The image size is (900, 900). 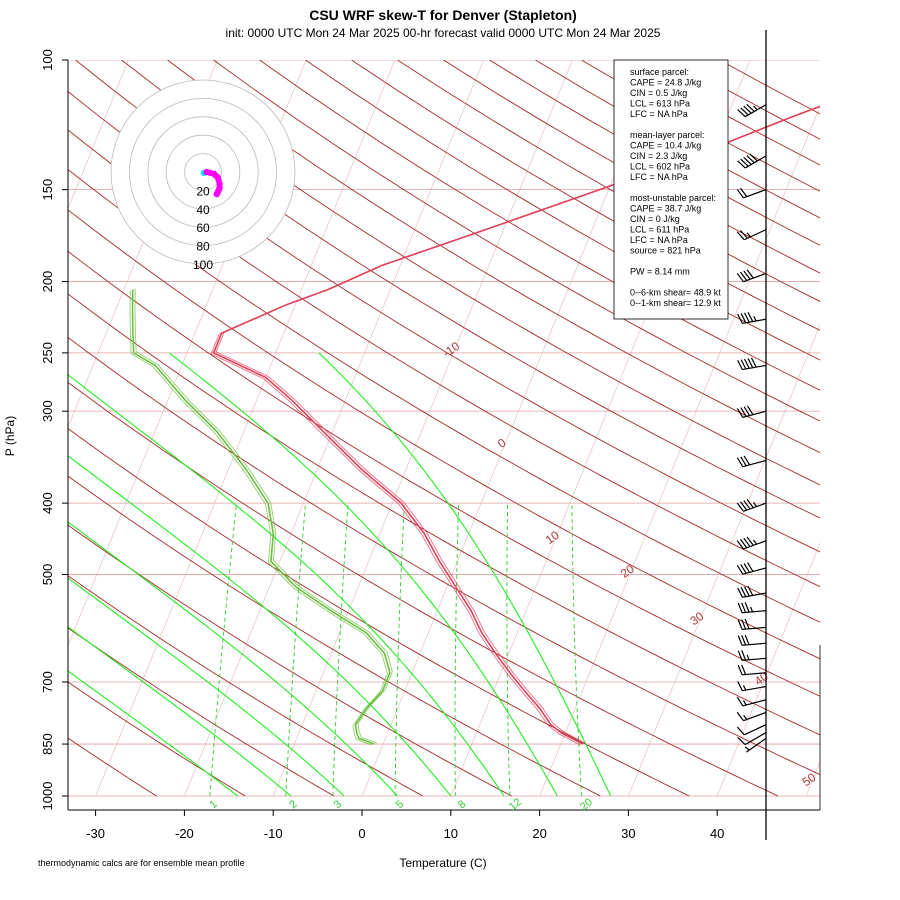 I want to click on hodograph-point, so click(x=216, y=194).